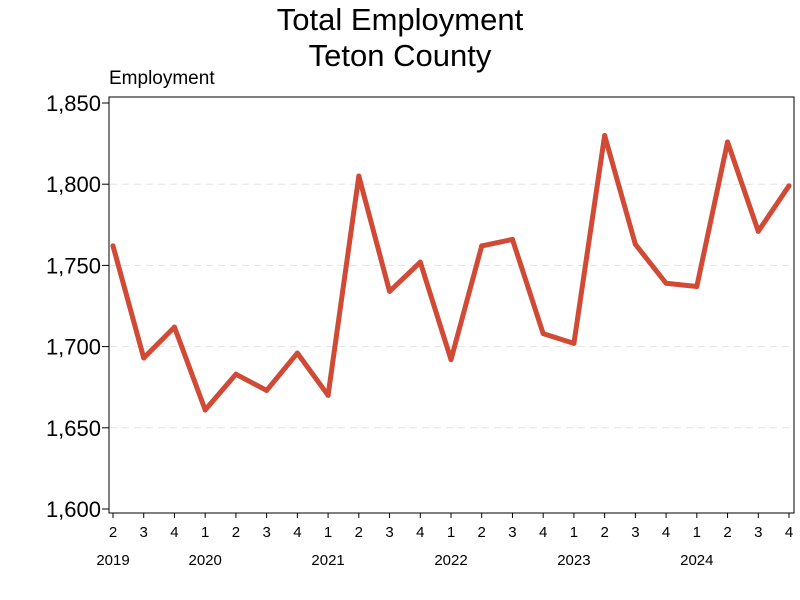  What do you see at coordinates (400, 55) in the screenshot?
I see `chart-subtitle: Teton County` at bounding box center [400, 55].